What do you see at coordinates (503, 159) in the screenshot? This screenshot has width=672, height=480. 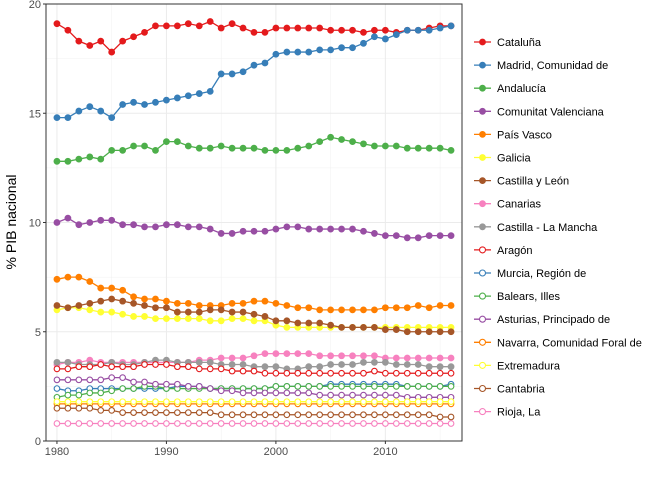 I see `legend-item: Galicia` at bounding box center [503, 159].